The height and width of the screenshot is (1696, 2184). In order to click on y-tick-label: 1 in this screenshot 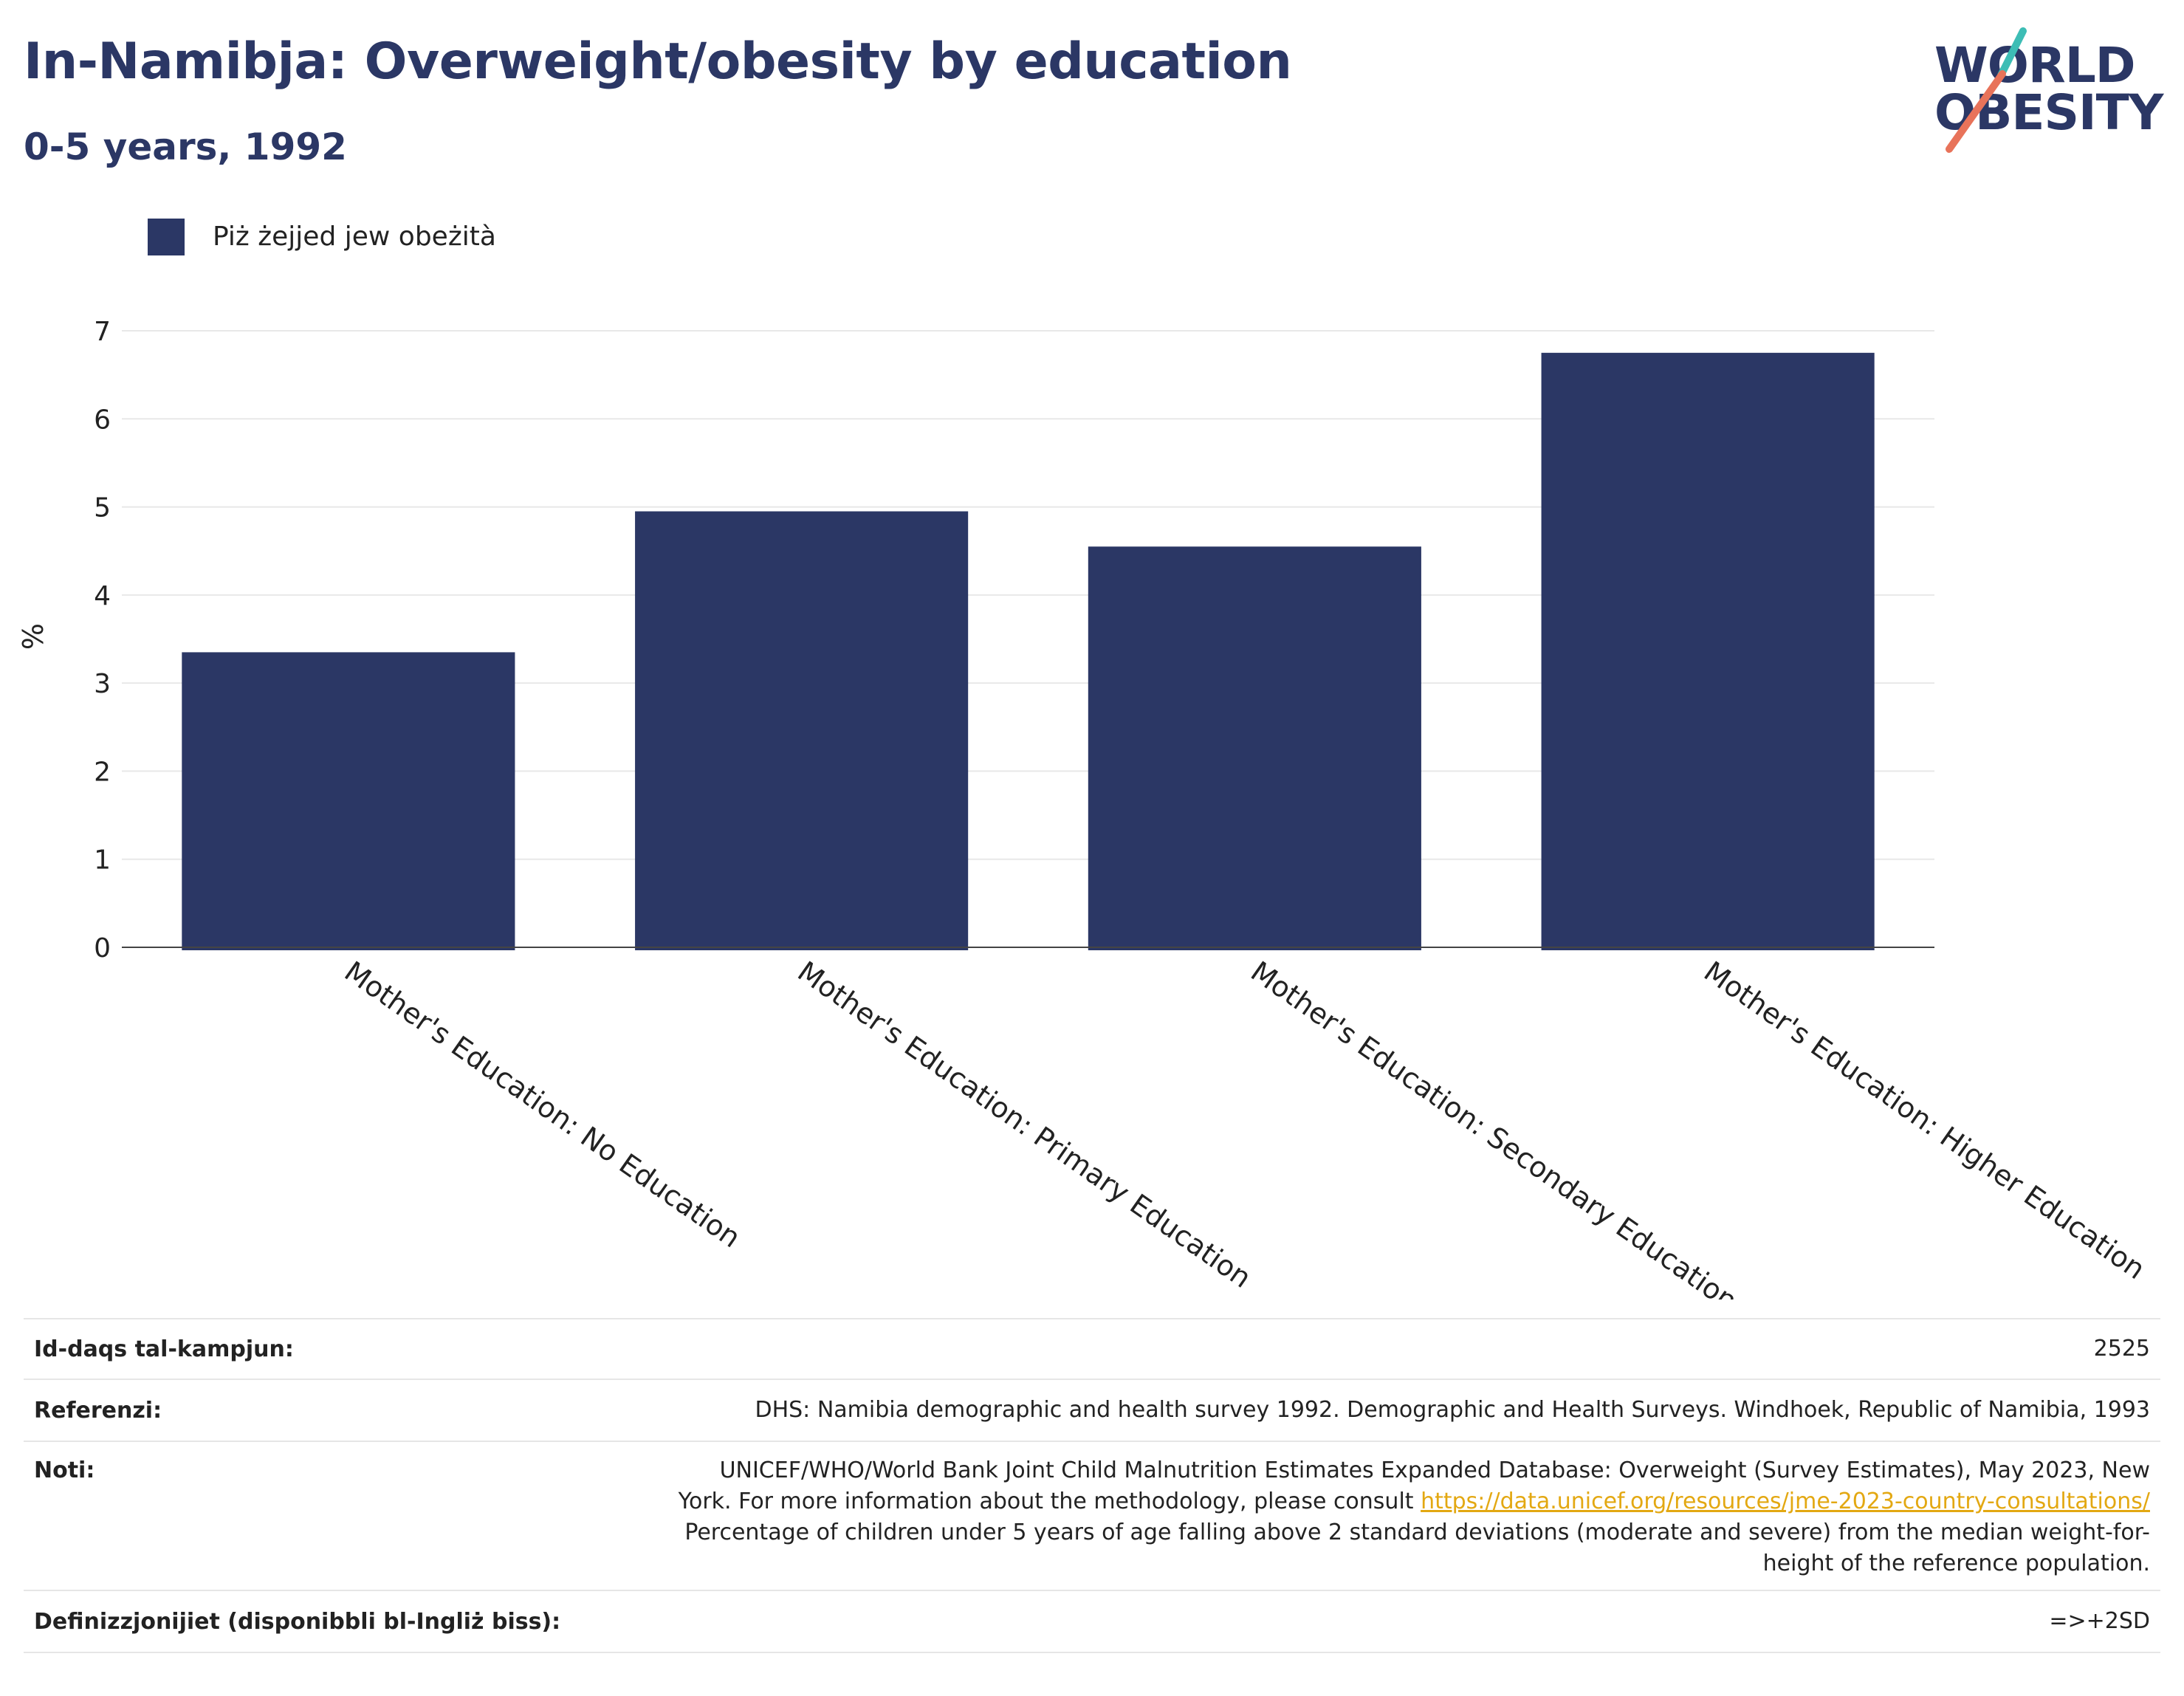, I will do `click(103, 860)`.